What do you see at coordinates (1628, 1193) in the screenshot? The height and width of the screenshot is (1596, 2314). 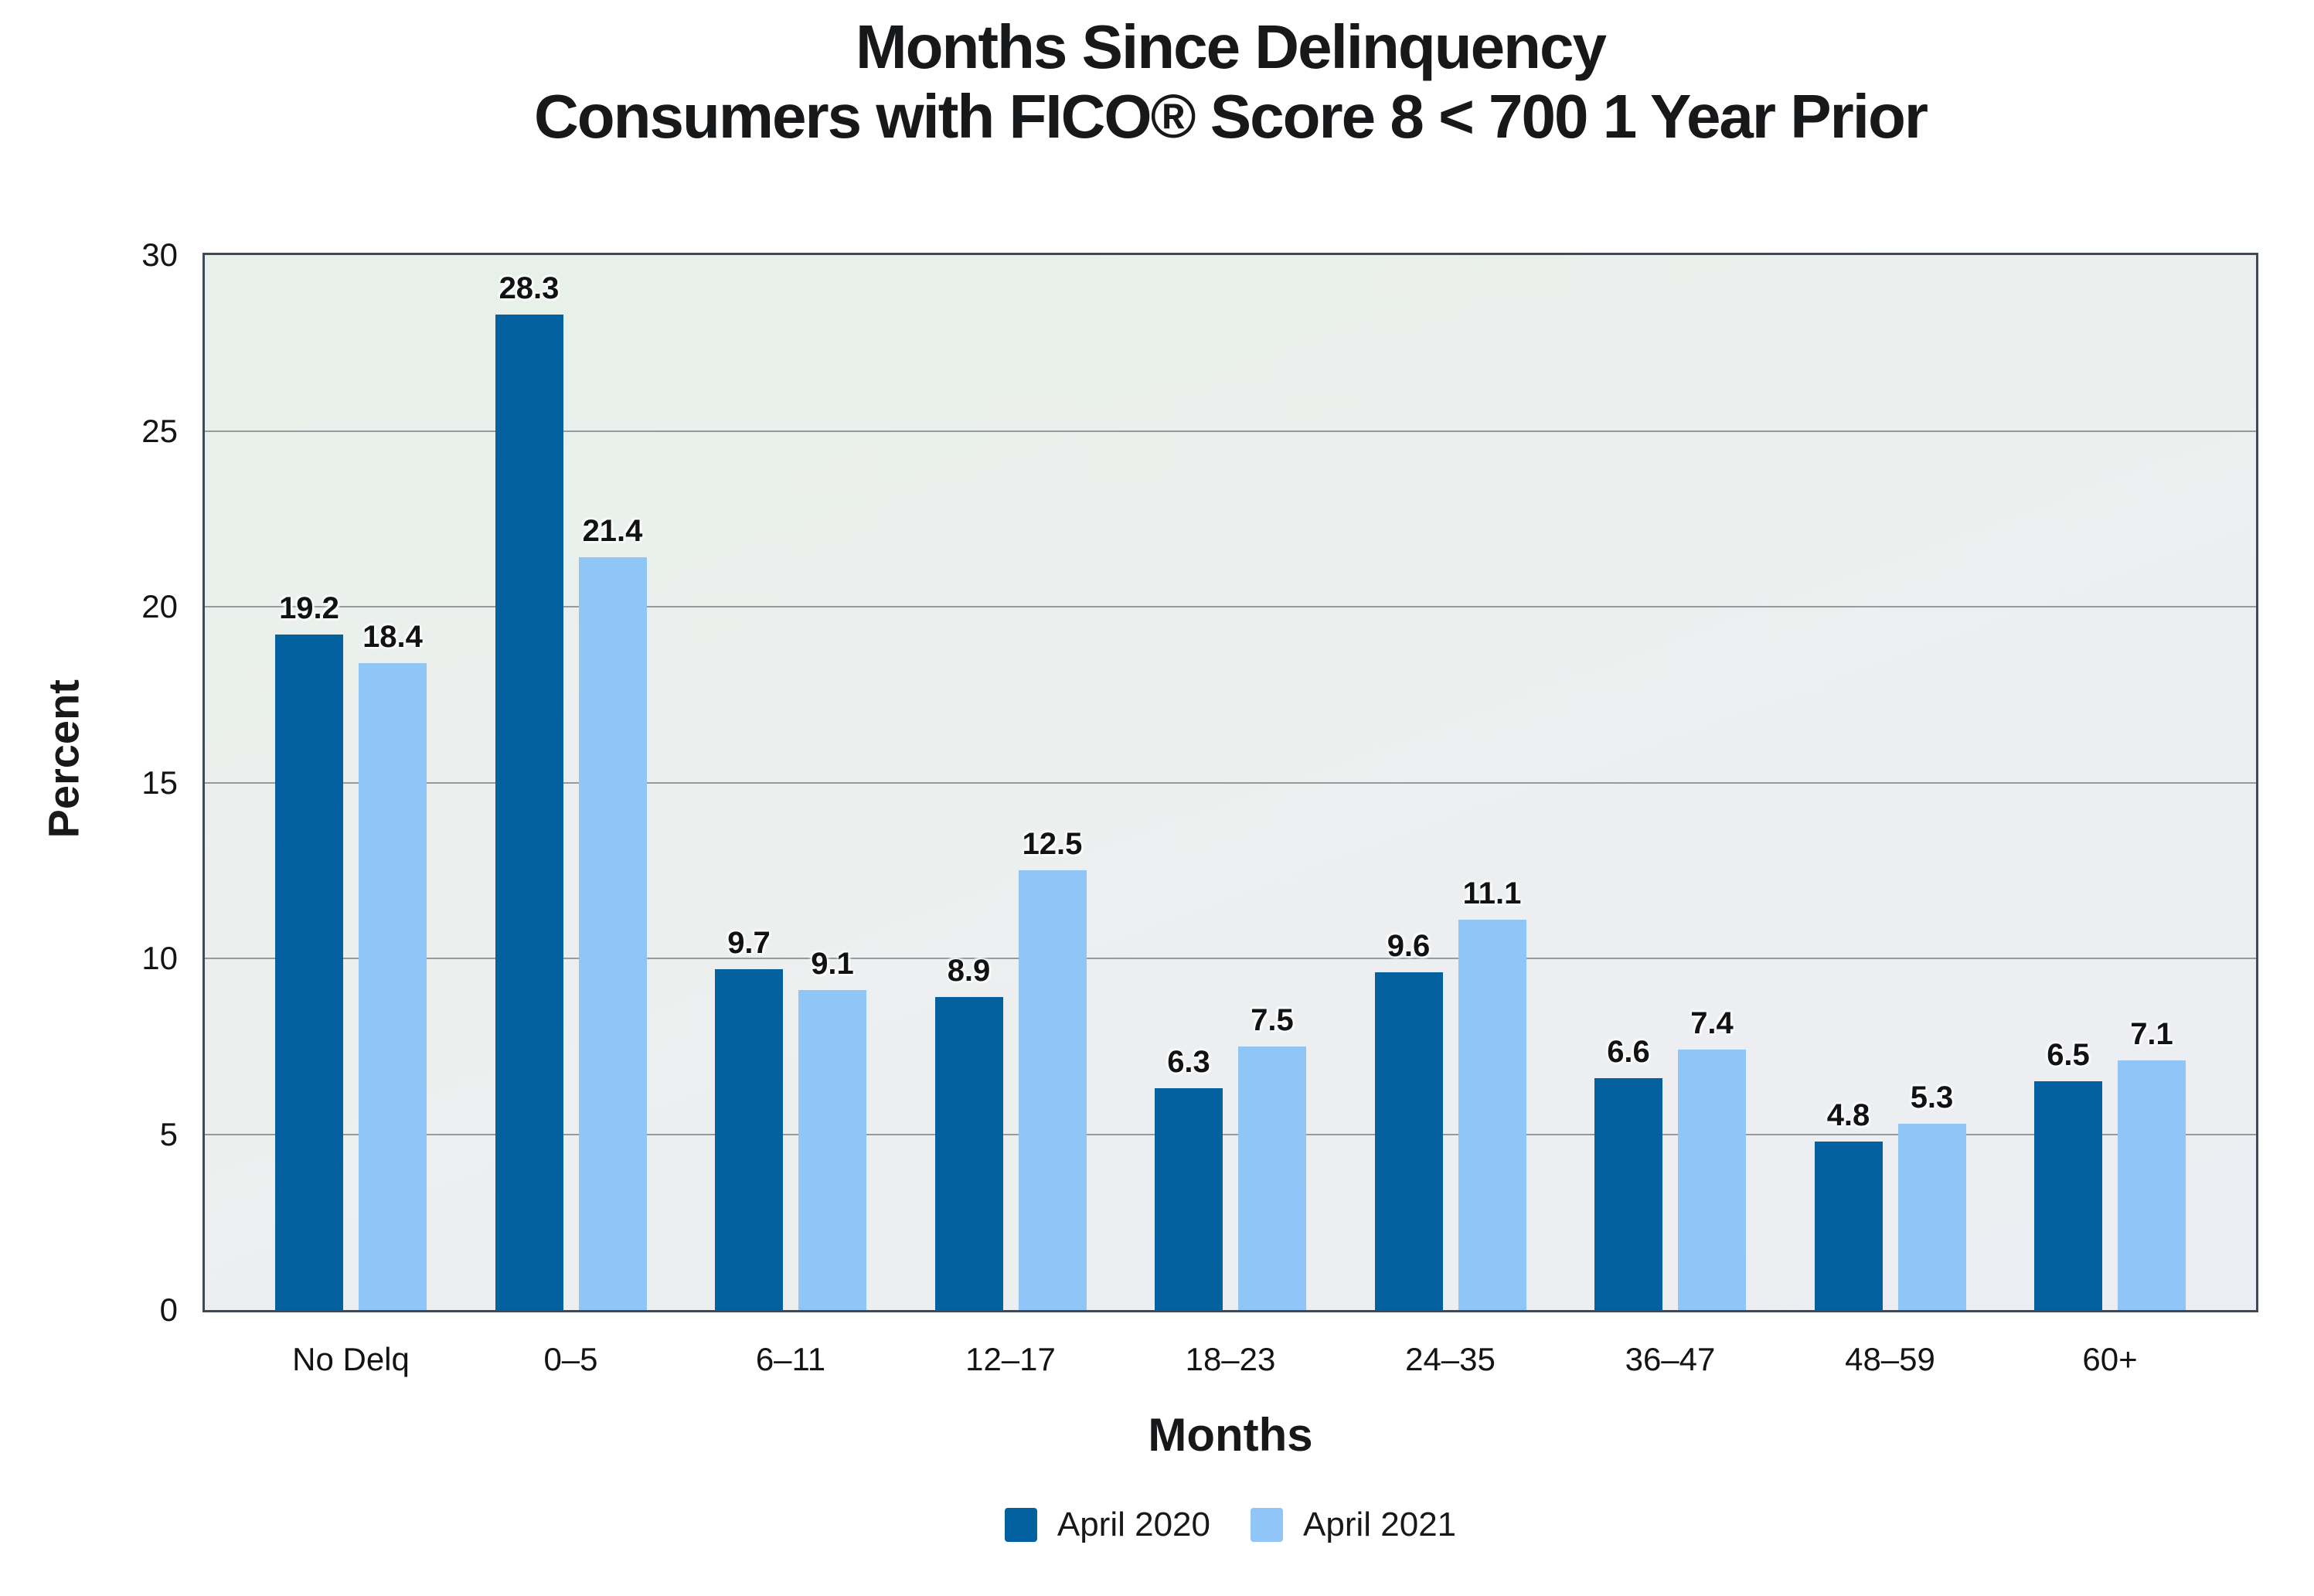 I see `bar-april-2020-36–47` at bounding box center [1628, 1193].